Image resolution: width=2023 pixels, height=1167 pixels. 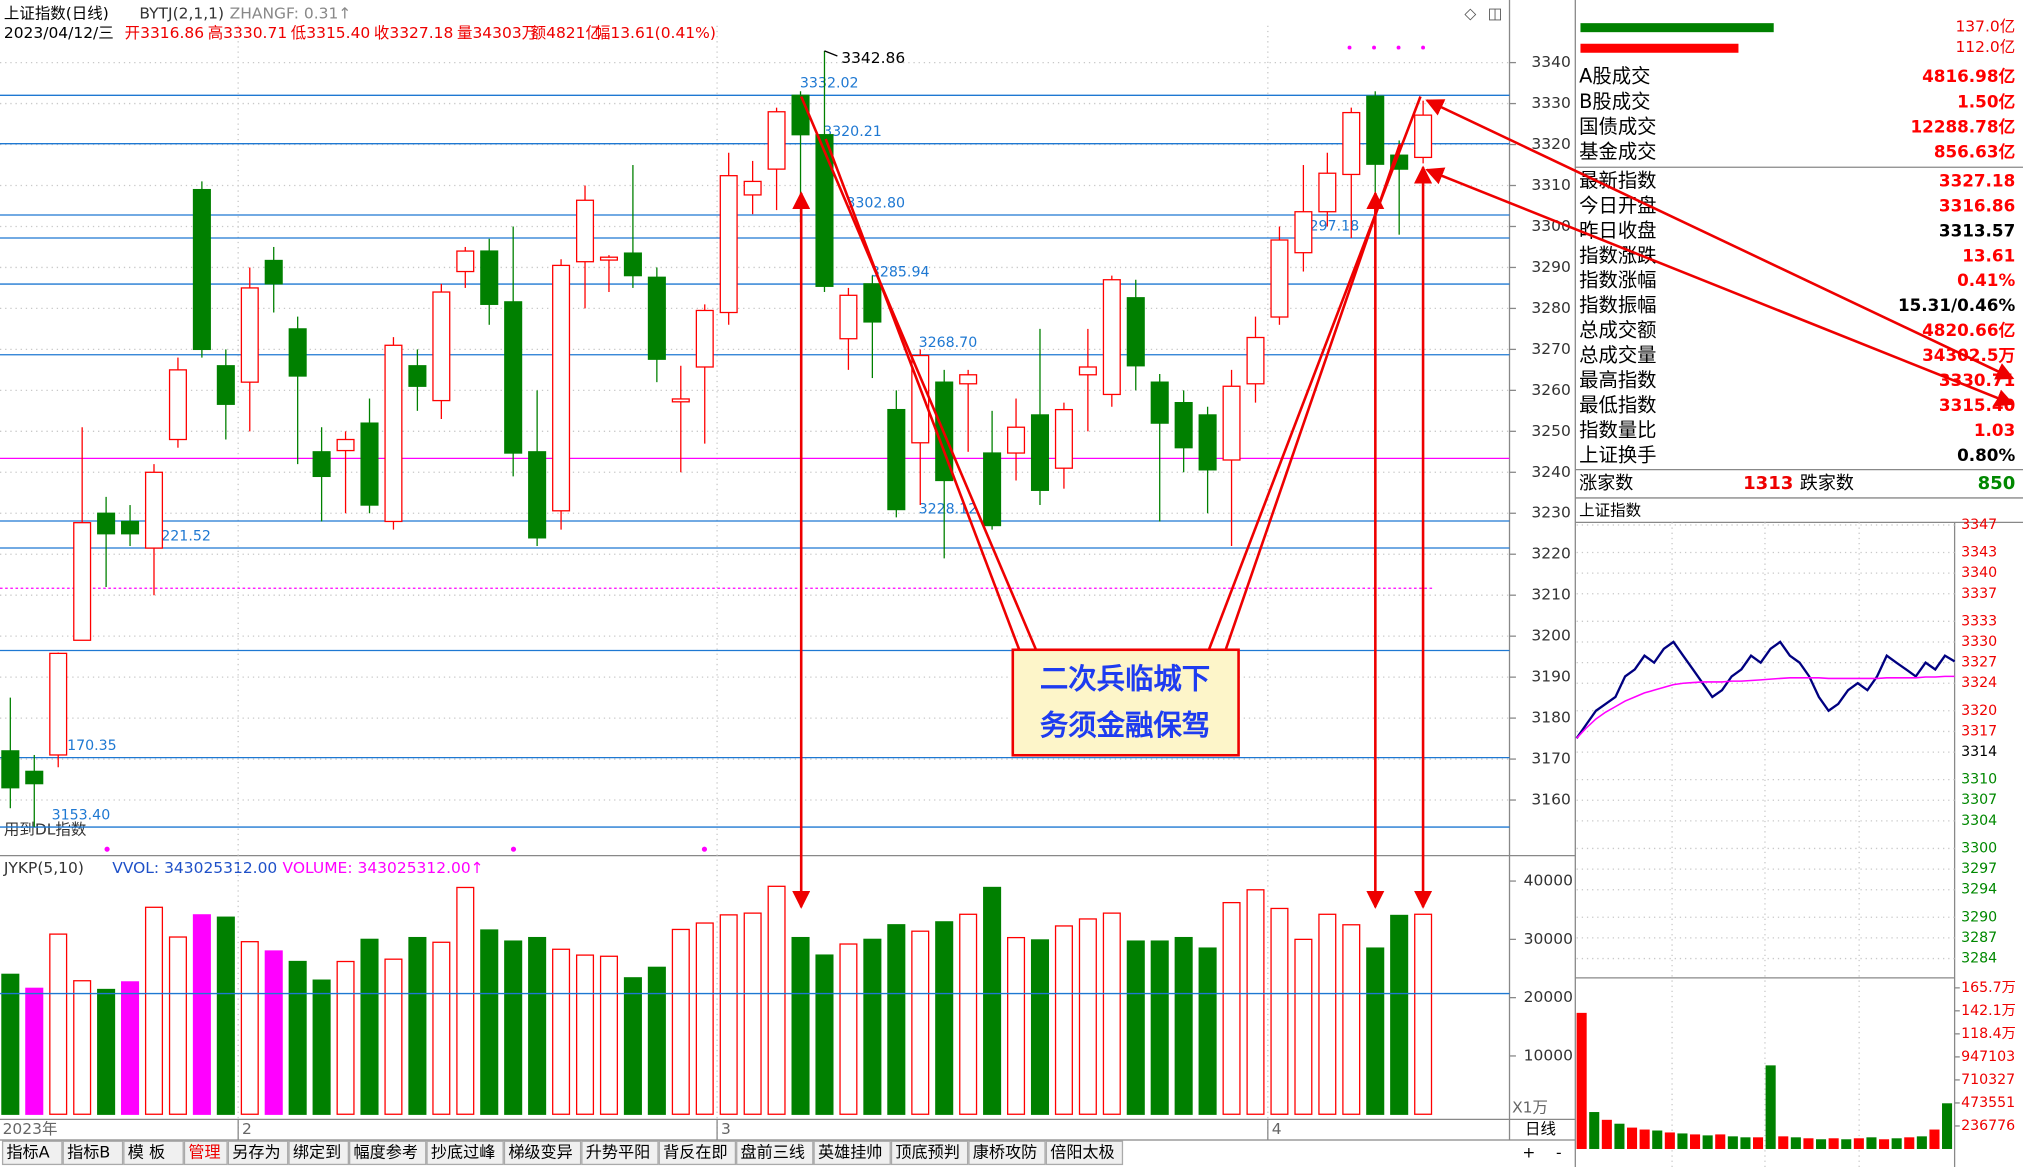 What do you see at coordinates (1985, 27) in the screenshot?
I see `turnover-label: 137.0亿` at bounding box center [1985, 27].